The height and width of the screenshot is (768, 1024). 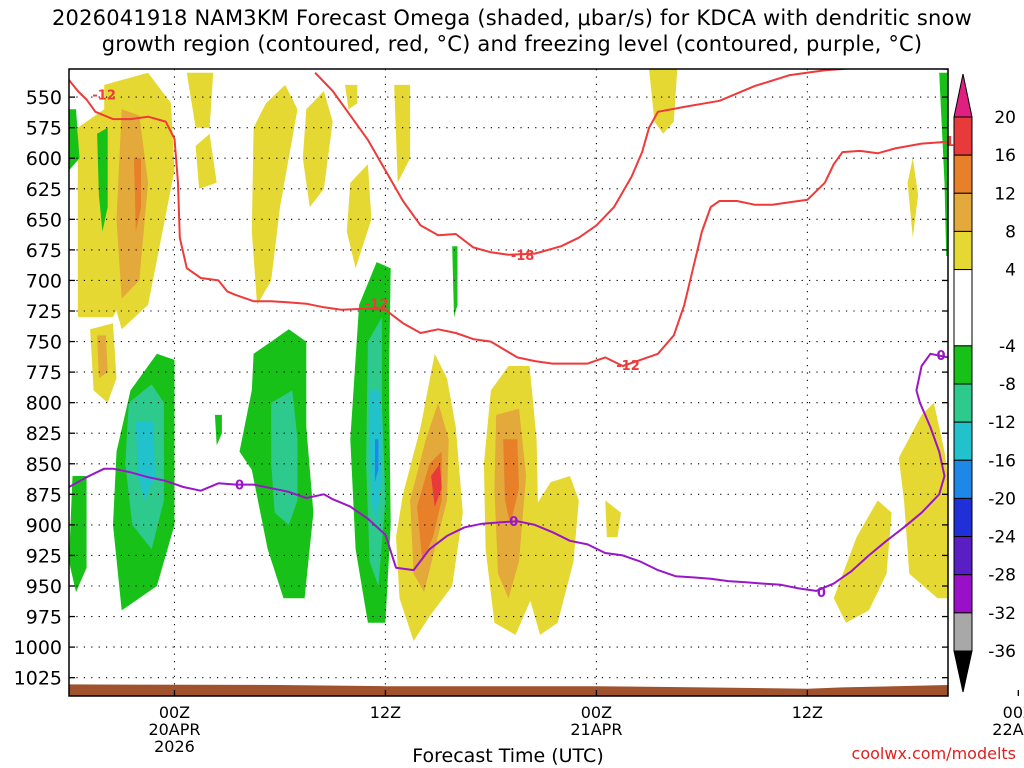 What do you see at coordinates (455, 282) in the screenshot?
I see `omega-region-green-h` at bounding box center [455, 282].